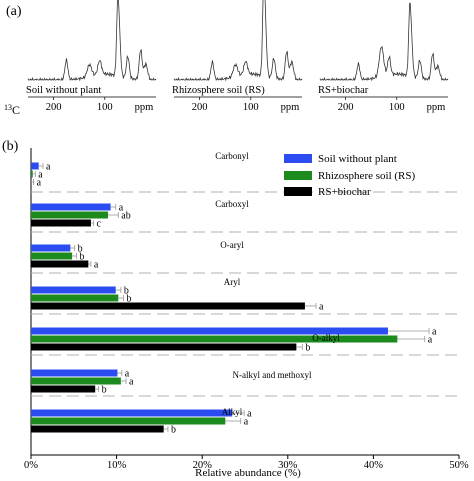 The image size is (474, 481). Describe the element at coordinates (214, 339) in the screenshot. I see `bar-rhizosphere-soil-rs-o-alkyl` at that location.